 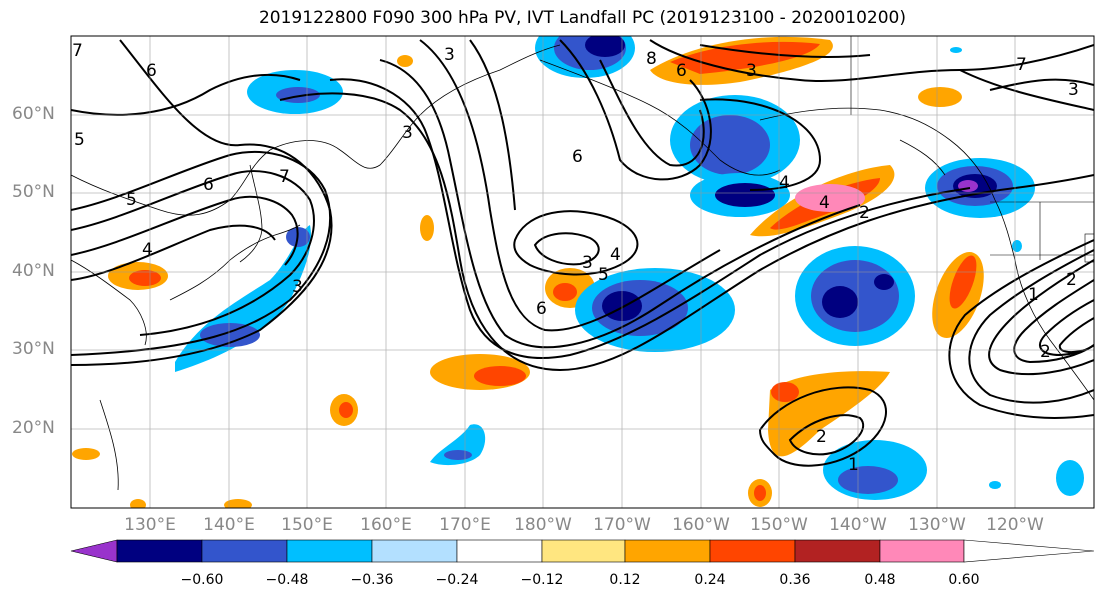 I want to click on lat-label: 50°N, so click(x=33, y=192).